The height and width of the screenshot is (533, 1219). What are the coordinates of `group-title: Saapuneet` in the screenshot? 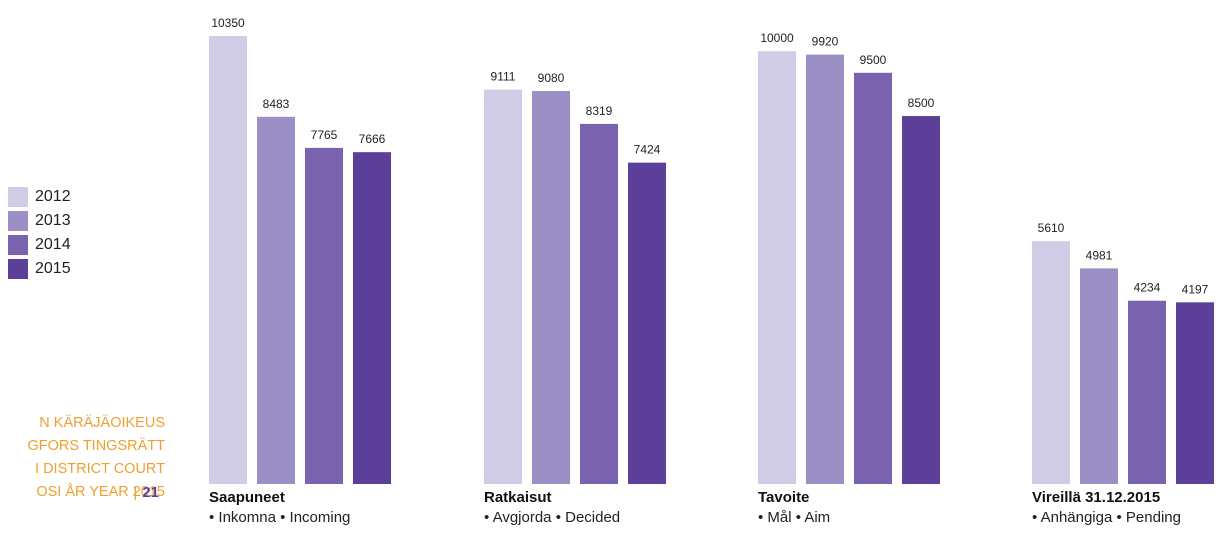 It's located at (247, 497).